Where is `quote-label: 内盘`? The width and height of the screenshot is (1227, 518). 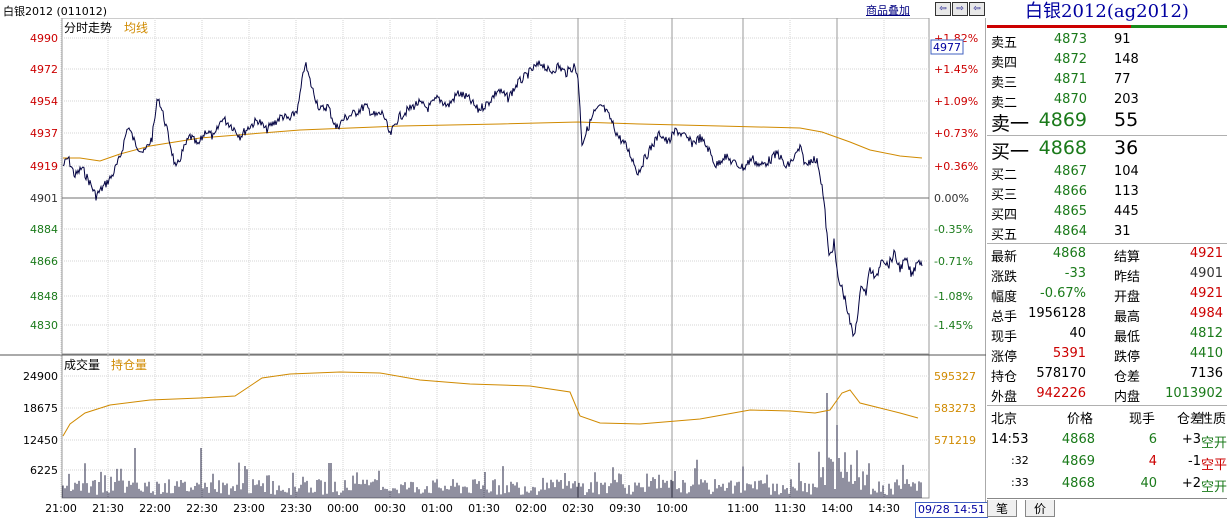 quote-label: 内盘 is located at coordinates (1127, 397).